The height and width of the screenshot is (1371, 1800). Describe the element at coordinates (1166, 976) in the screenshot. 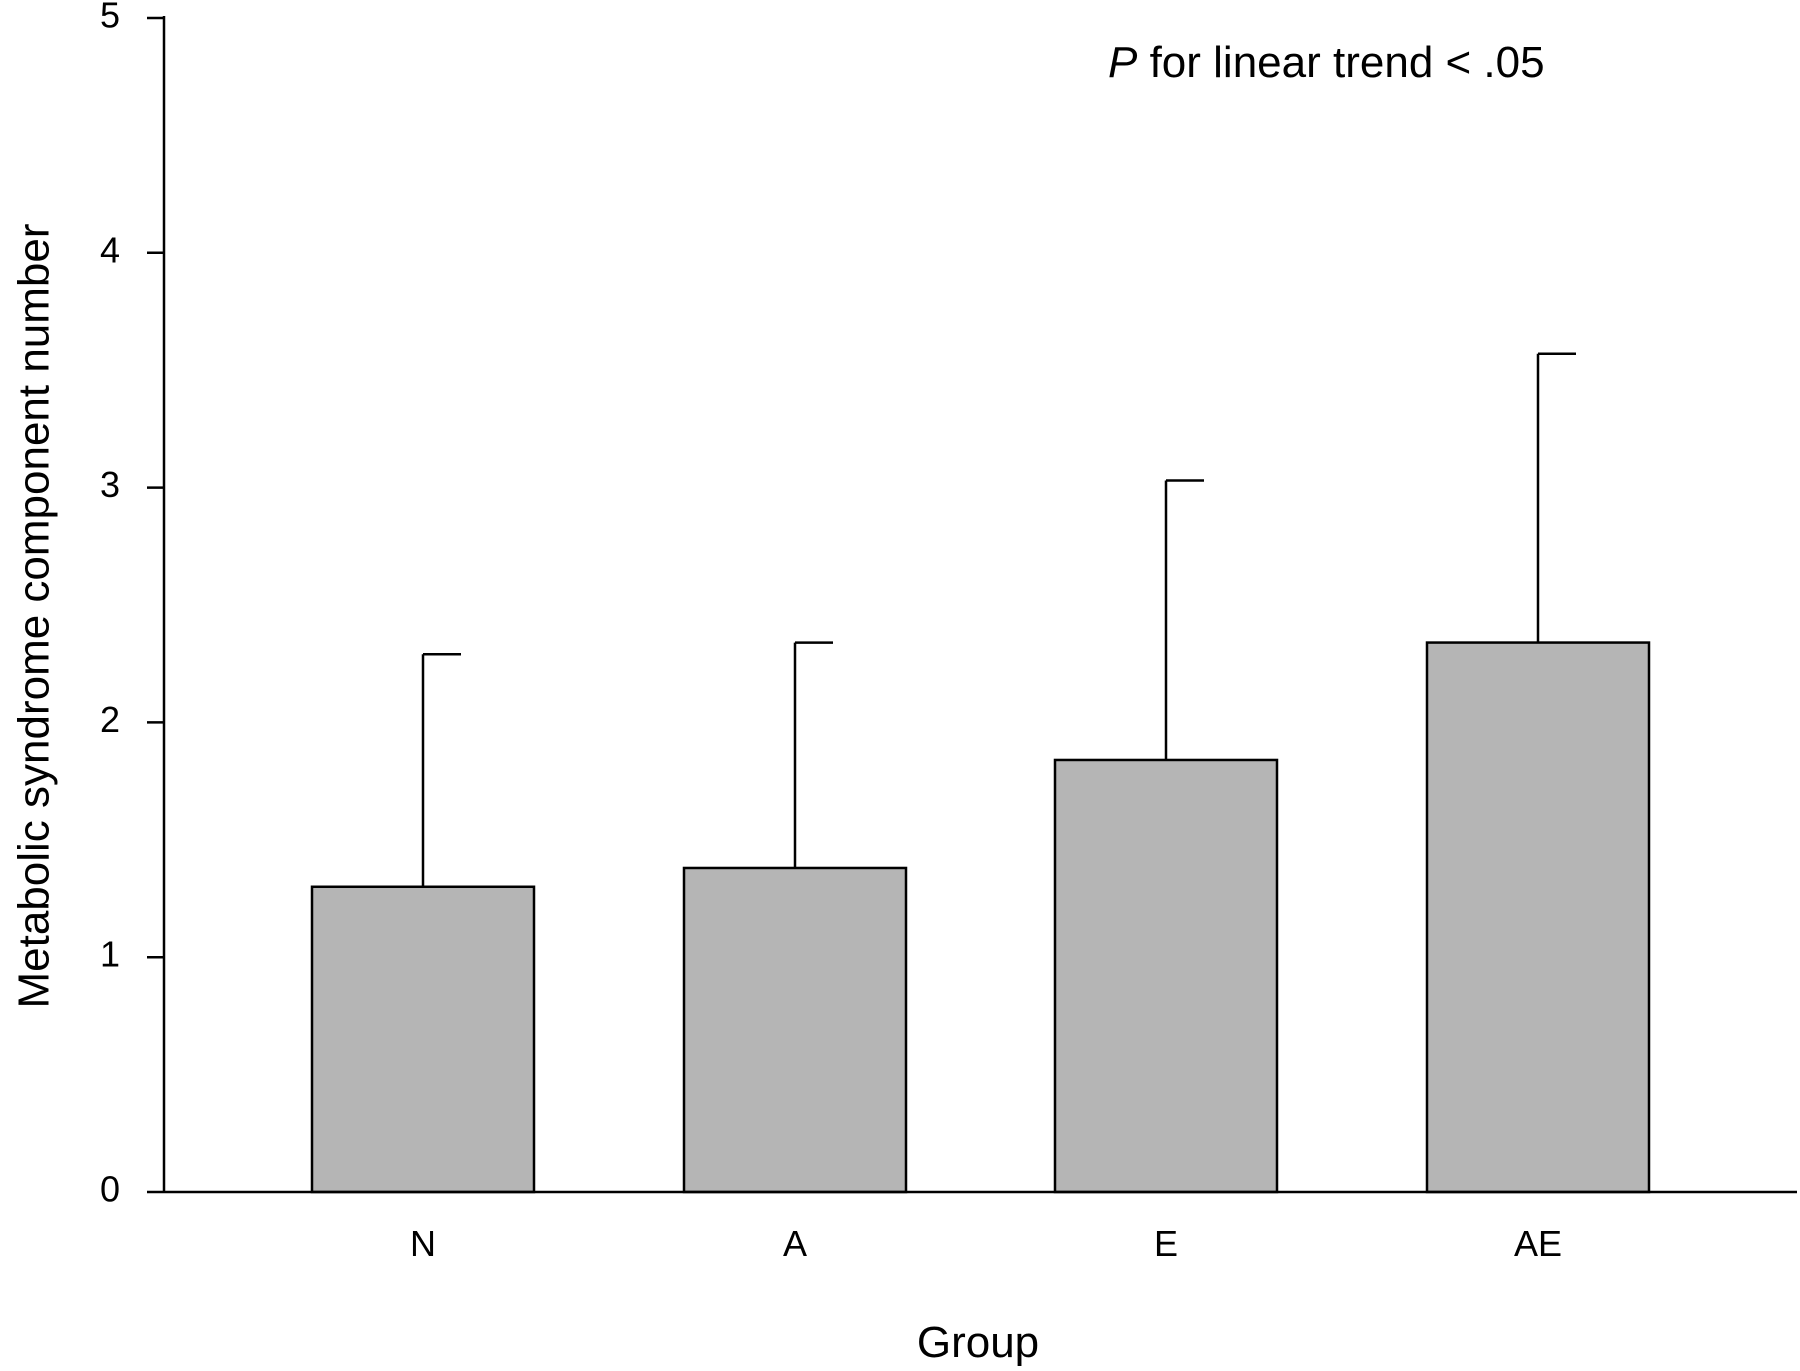

I see `bar-e` at that location.